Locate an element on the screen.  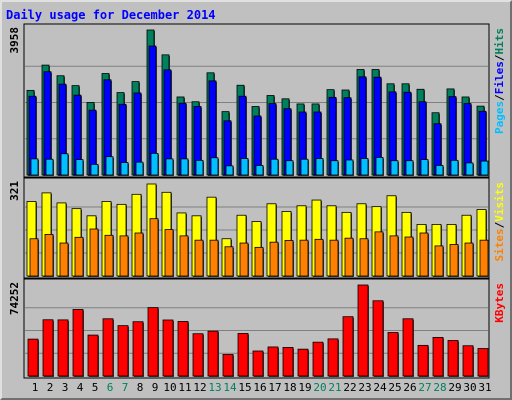
x-tick-label: 3 is located at coordinates (65, 387).